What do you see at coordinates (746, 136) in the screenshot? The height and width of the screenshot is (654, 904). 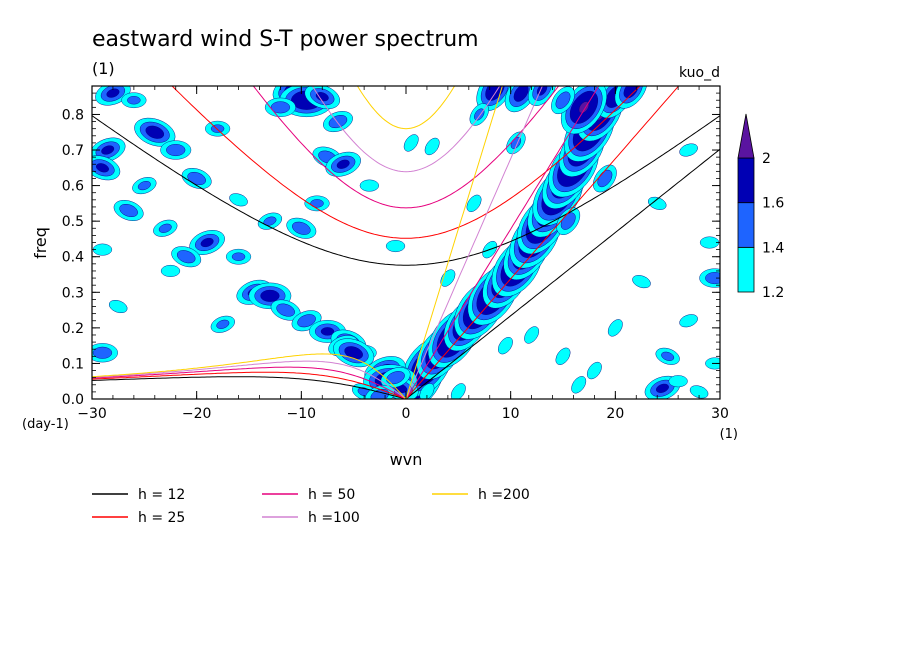 I see `colorbar-extend-arrow` at bounding box center [746, 136].